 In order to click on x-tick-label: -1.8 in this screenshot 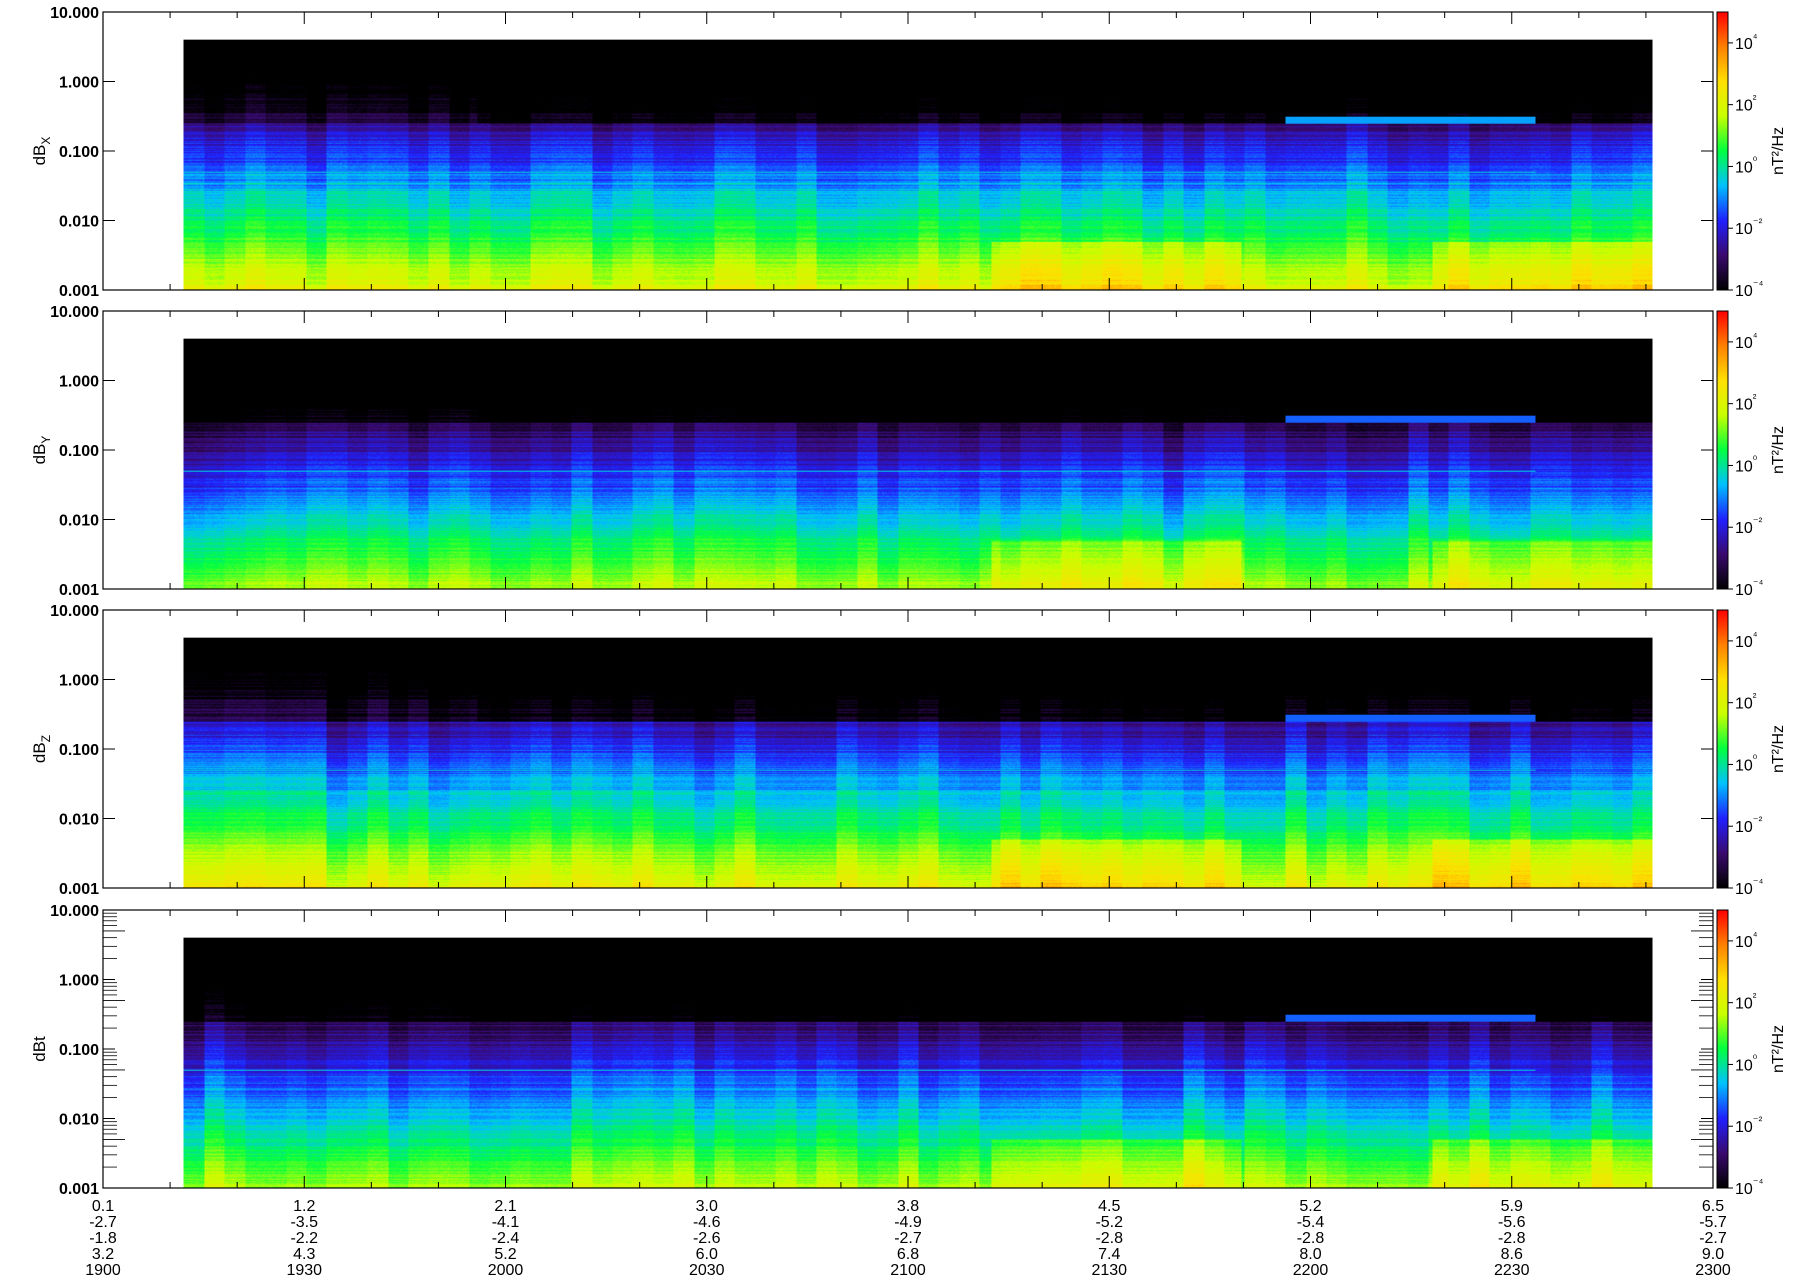, I will do `click(103, 1238)`.